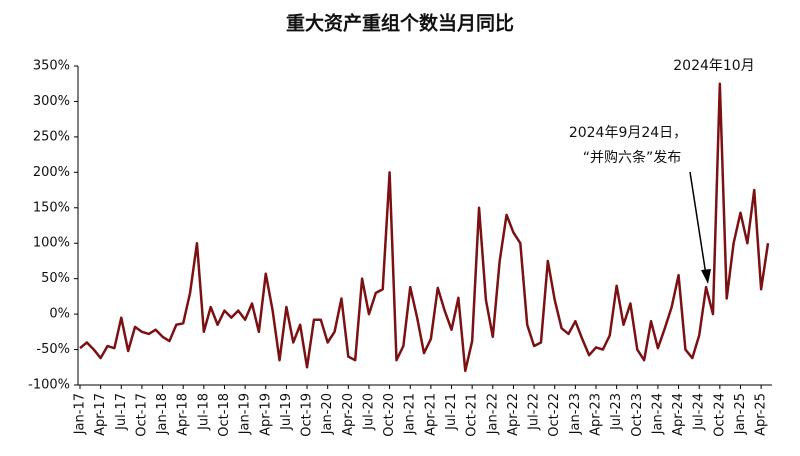 Image resolution: width=800 pixels, height=456 pixels. What do you see at coordinates (472, 415) in the screenshot?
I see `x-tick-label: Oct-21` at bounding box center [472, 415].